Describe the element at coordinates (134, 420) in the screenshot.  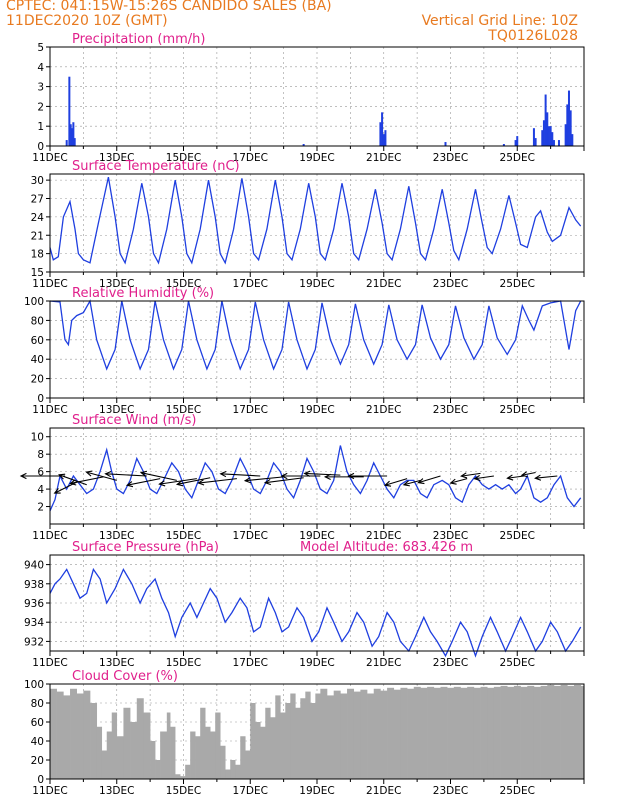
I see `wind-title: Surface Wind (m/s)` at that location.